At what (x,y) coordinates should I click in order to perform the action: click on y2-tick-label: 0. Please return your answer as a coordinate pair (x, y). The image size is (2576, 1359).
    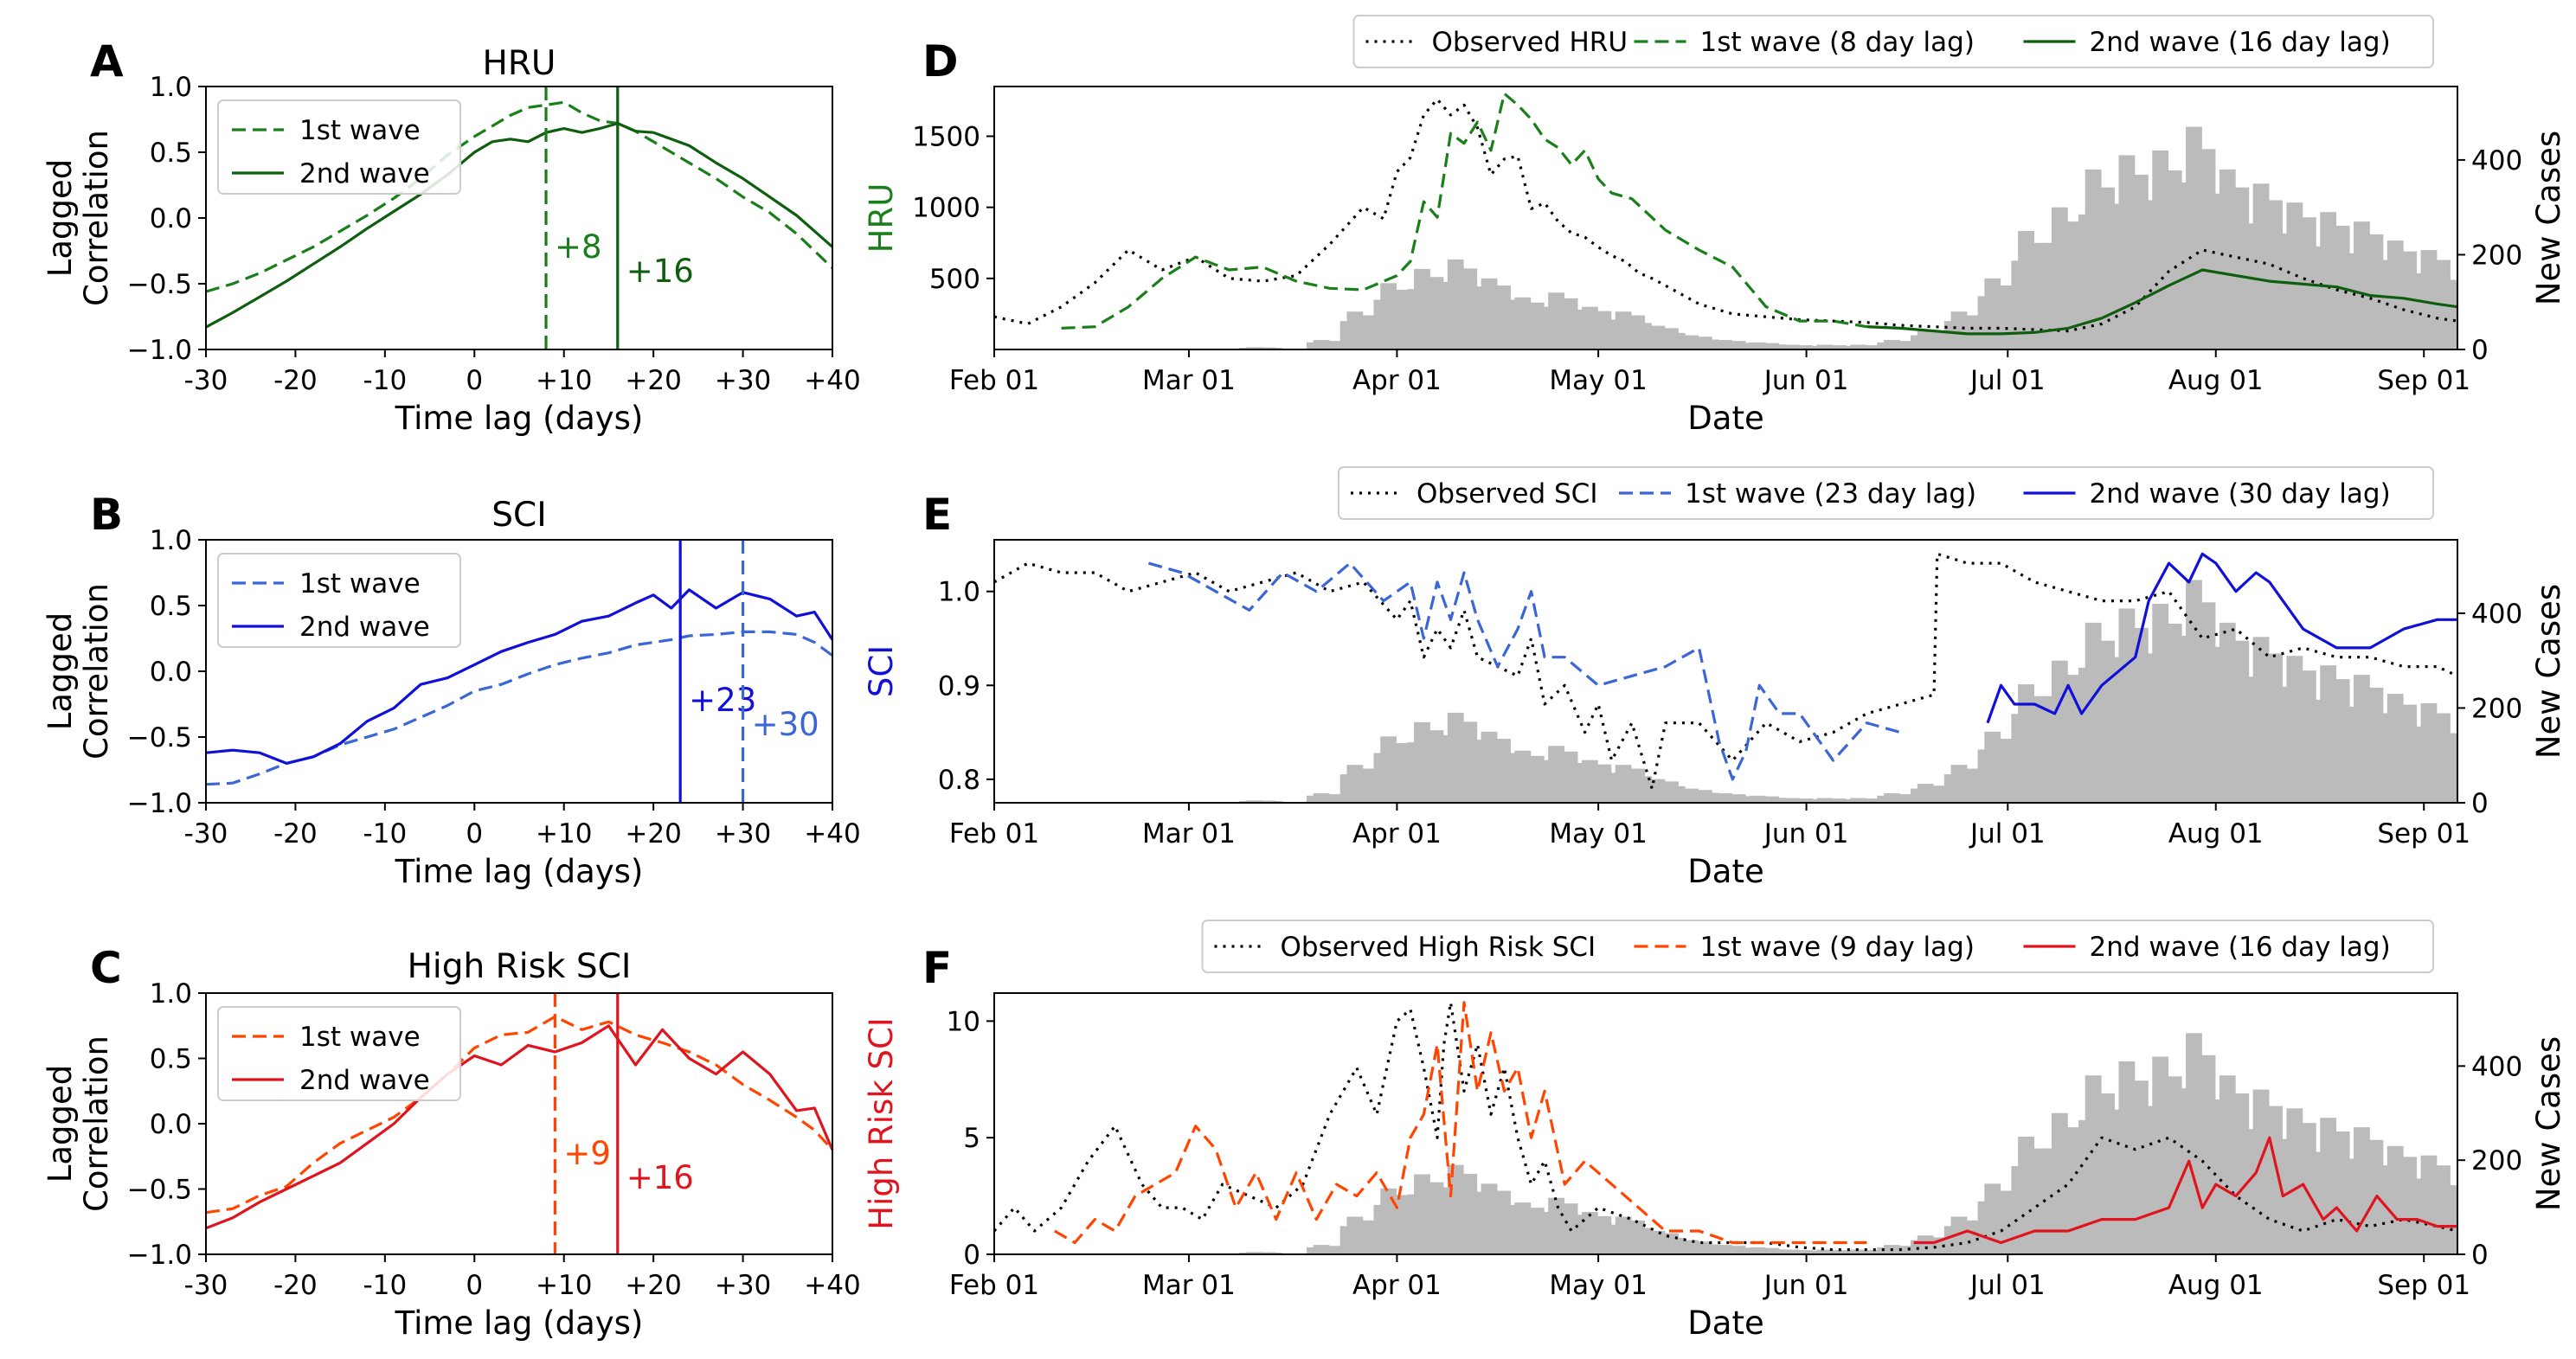
    Looking at the image, I should click on (2480, 803).